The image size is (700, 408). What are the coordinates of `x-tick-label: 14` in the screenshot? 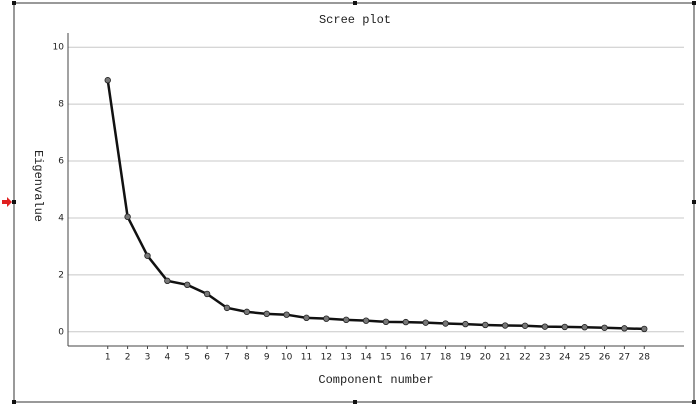 It's located at (366, 358).